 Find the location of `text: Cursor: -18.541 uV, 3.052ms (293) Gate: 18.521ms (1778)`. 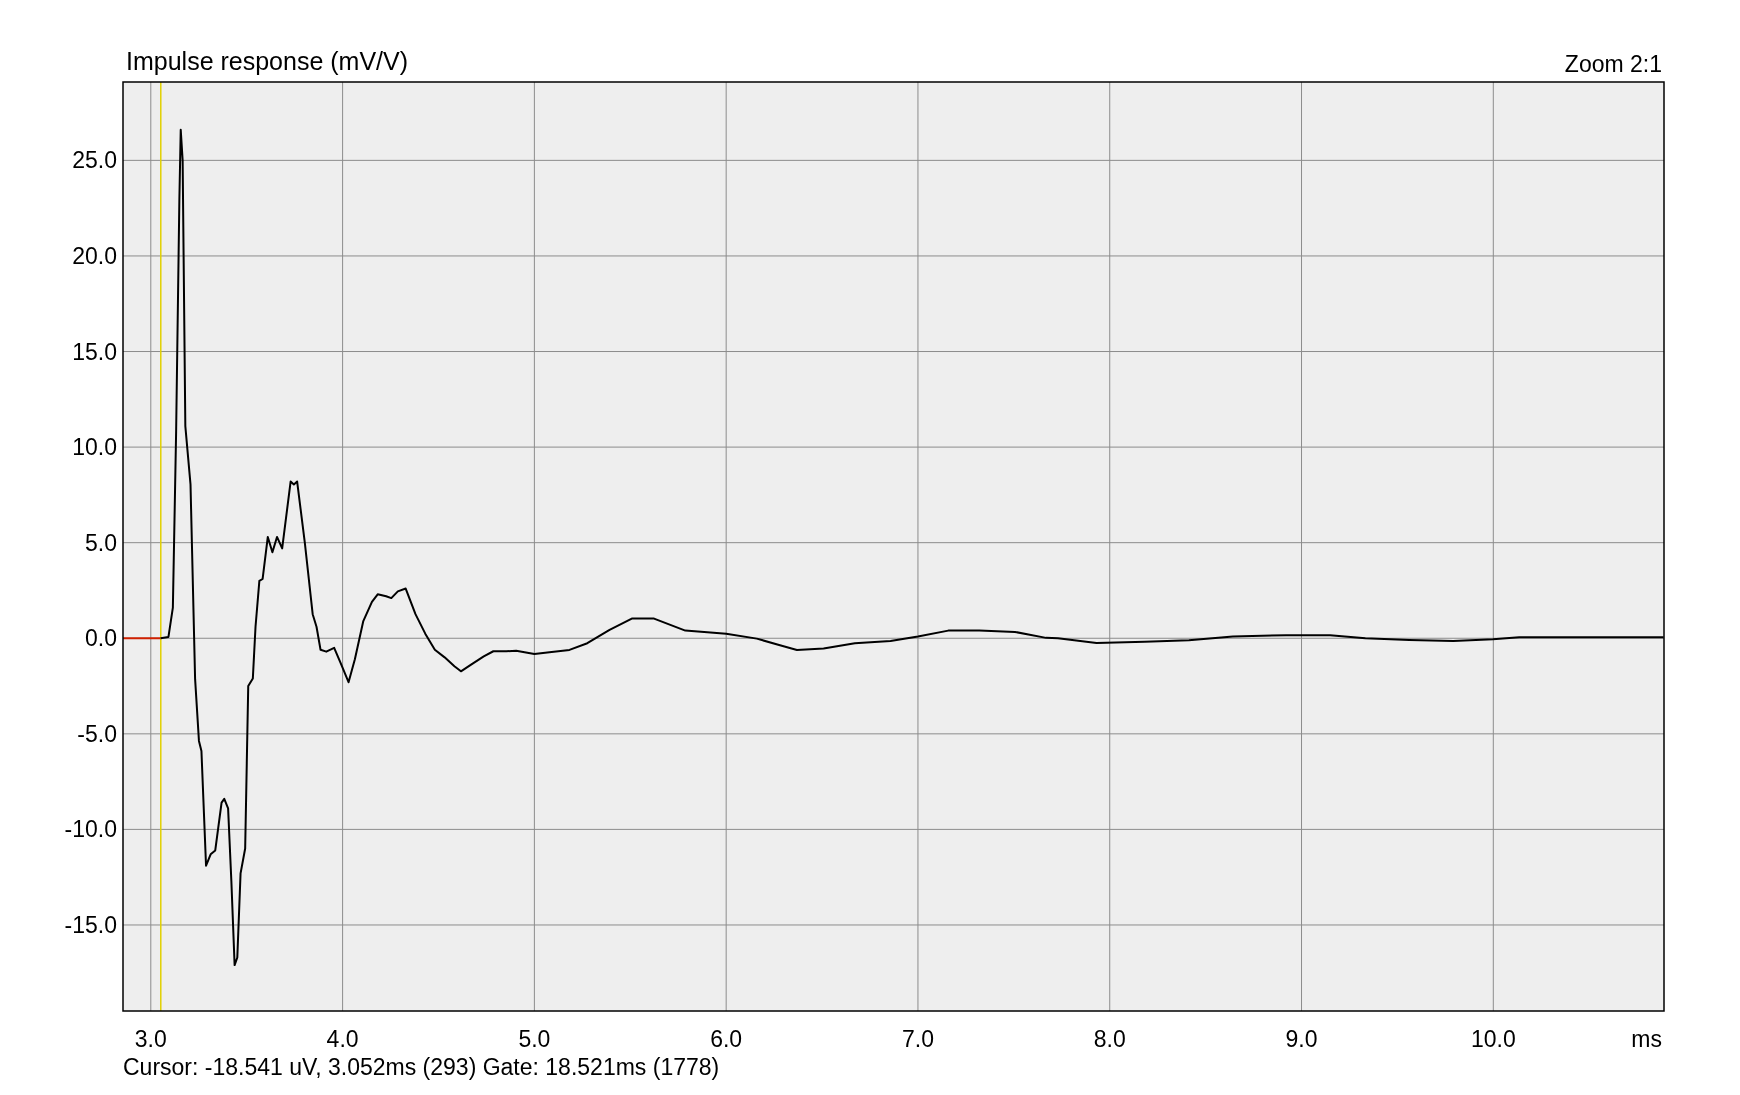

text: Cursor: -18.541 uV, 3.052ms (293) Gate: 18.521ms (1778) is located at coordinates (421, 1067).